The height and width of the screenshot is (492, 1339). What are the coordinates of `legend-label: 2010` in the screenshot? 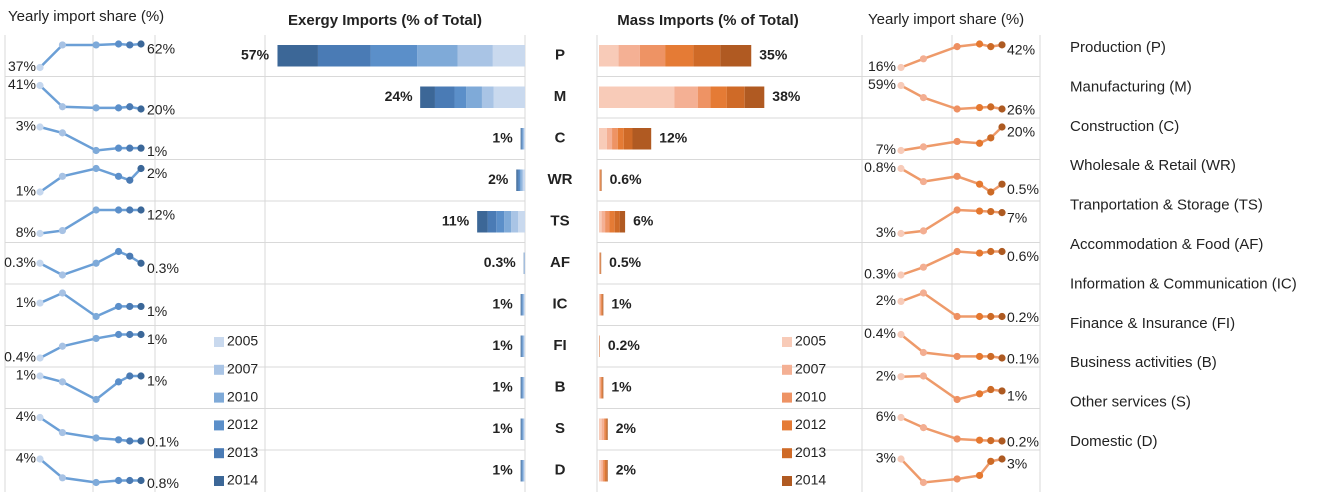 It's located at (810, 396).